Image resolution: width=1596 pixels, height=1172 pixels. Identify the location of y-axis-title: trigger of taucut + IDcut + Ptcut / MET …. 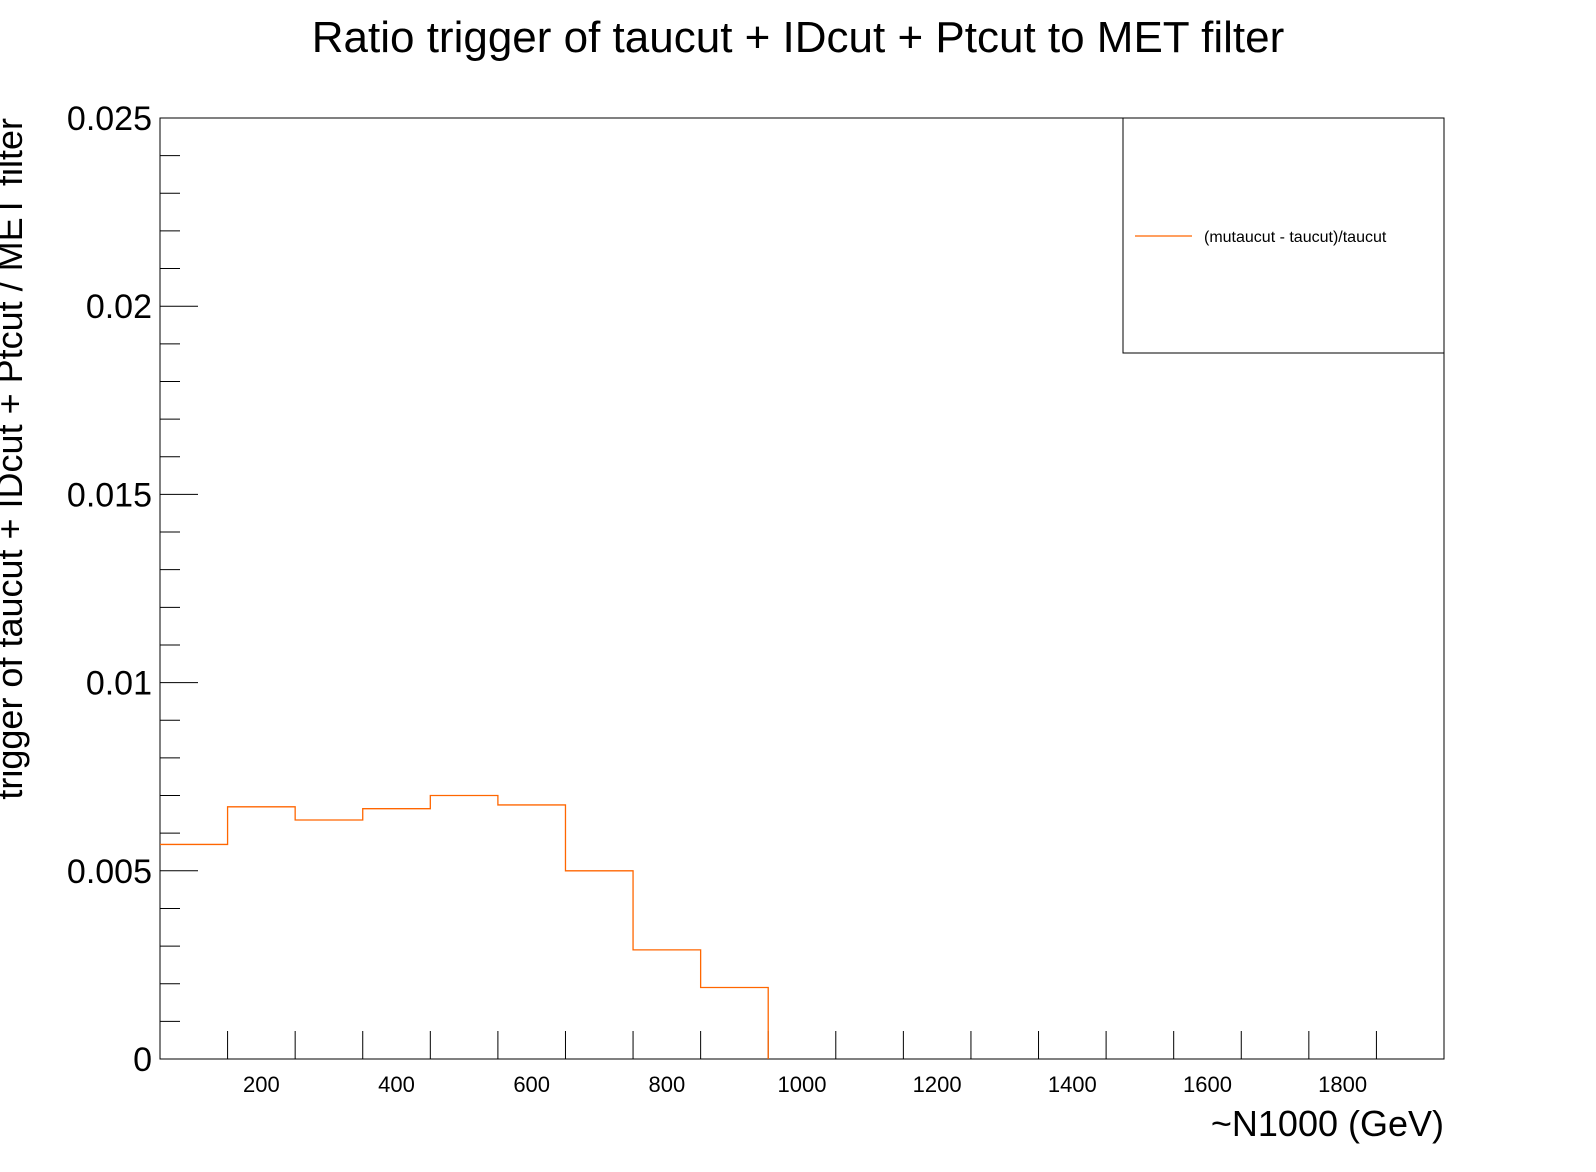
(15, 459).